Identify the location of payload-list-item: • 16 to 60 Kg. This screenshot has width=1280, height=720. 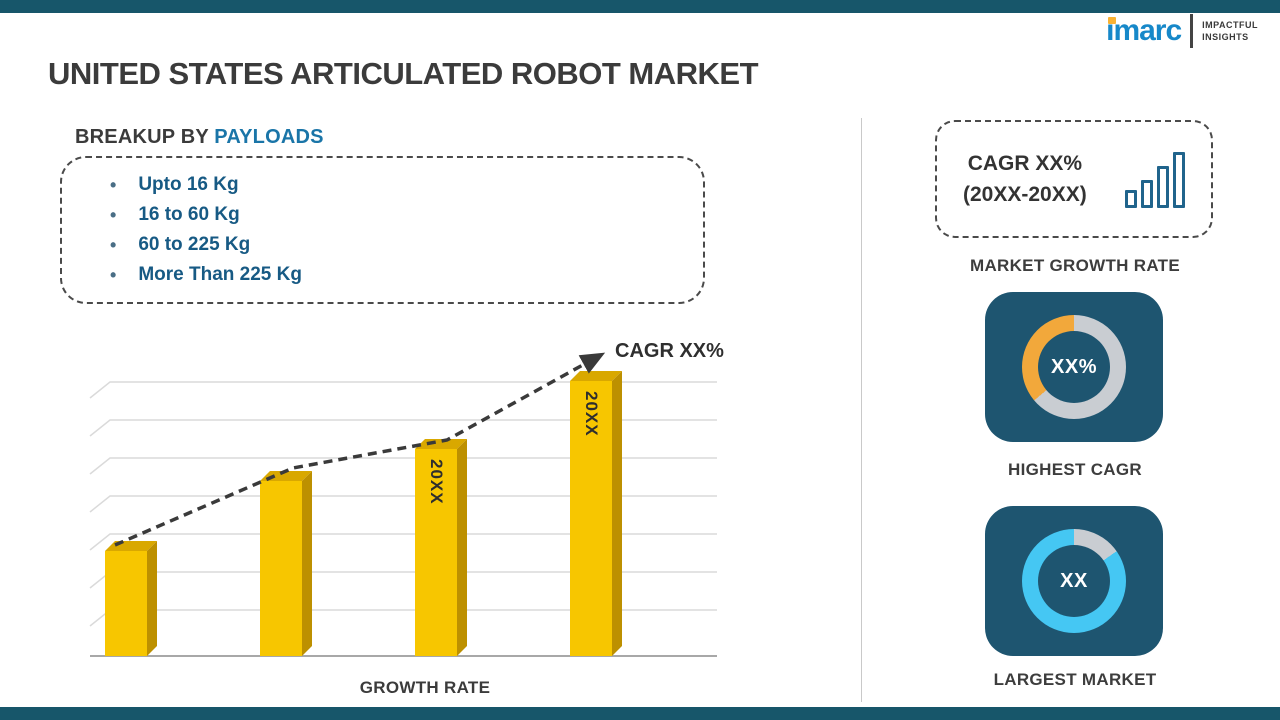
(406, 215).